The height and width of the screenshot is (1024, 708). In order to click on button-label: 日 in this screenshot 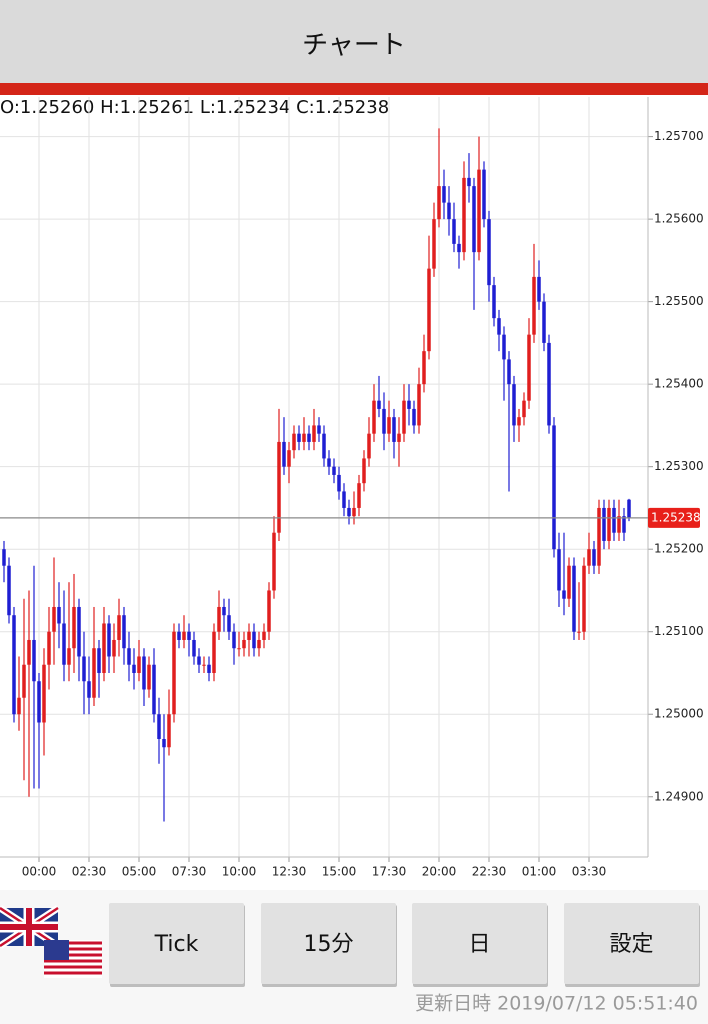, I will do `click(479, 944)`.